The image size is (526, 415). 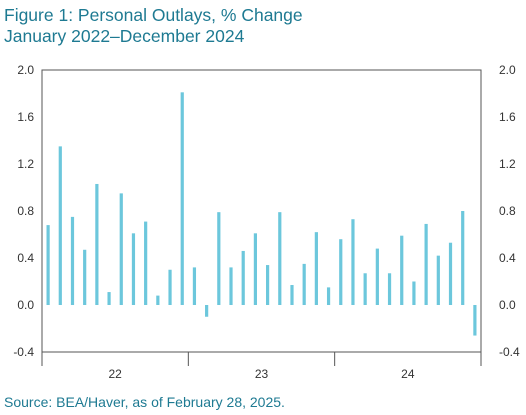 I want to click on x-axis: 22 23 24, so click(x=261, y=366).